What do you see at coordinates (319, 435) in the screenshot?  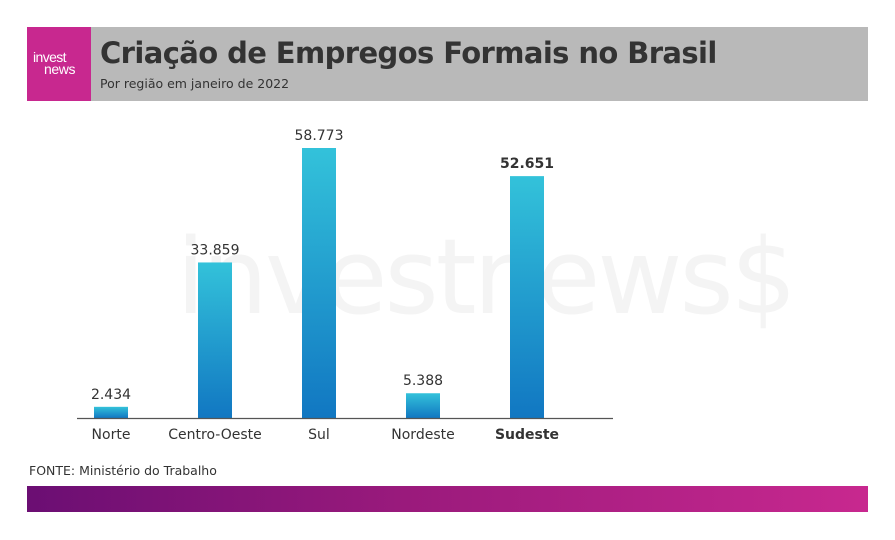 I see `x-tick-label: Sul` at bounding box center [319, 435].